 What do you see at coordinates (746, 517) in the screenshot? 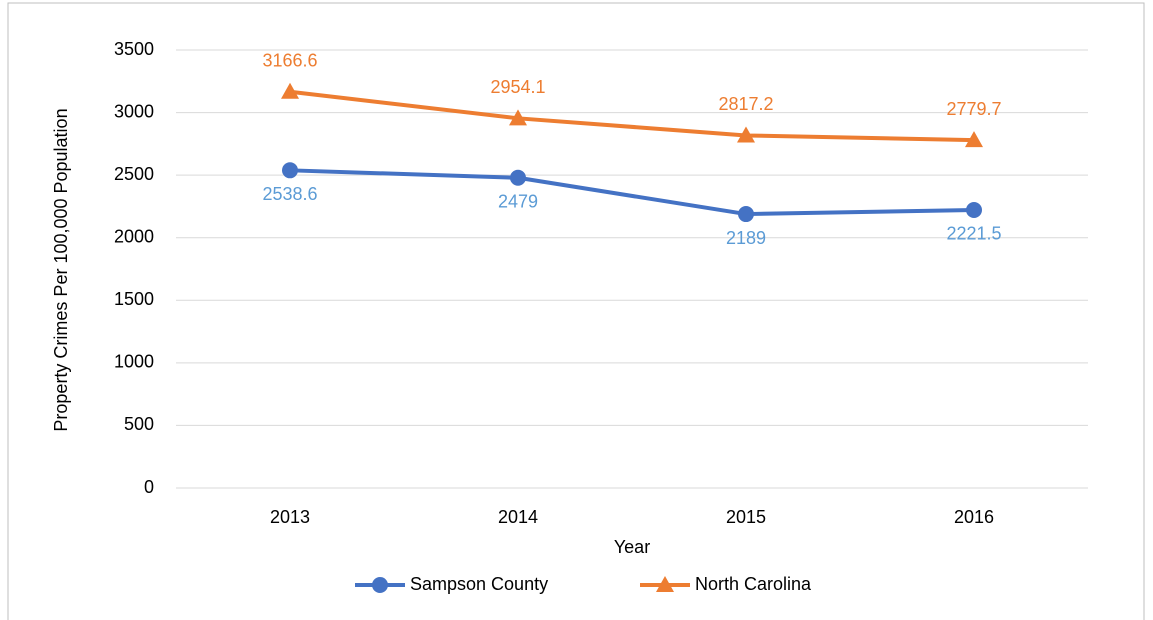
I see `x-tick-label: 2015` at bounding box center [746, 517].